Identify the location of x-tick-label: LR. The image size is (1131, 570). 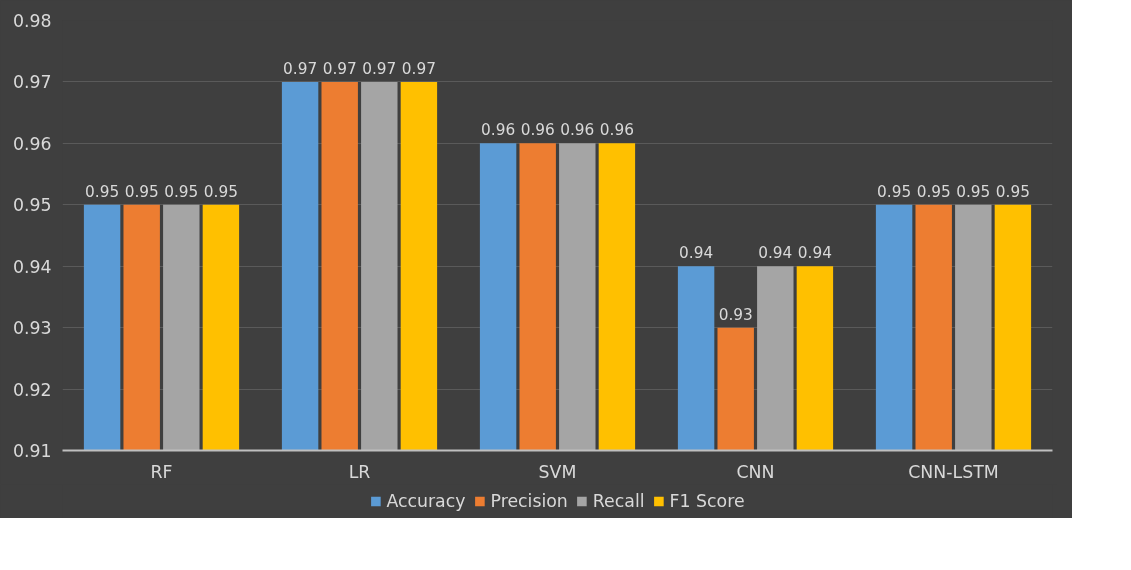
(359, 471).